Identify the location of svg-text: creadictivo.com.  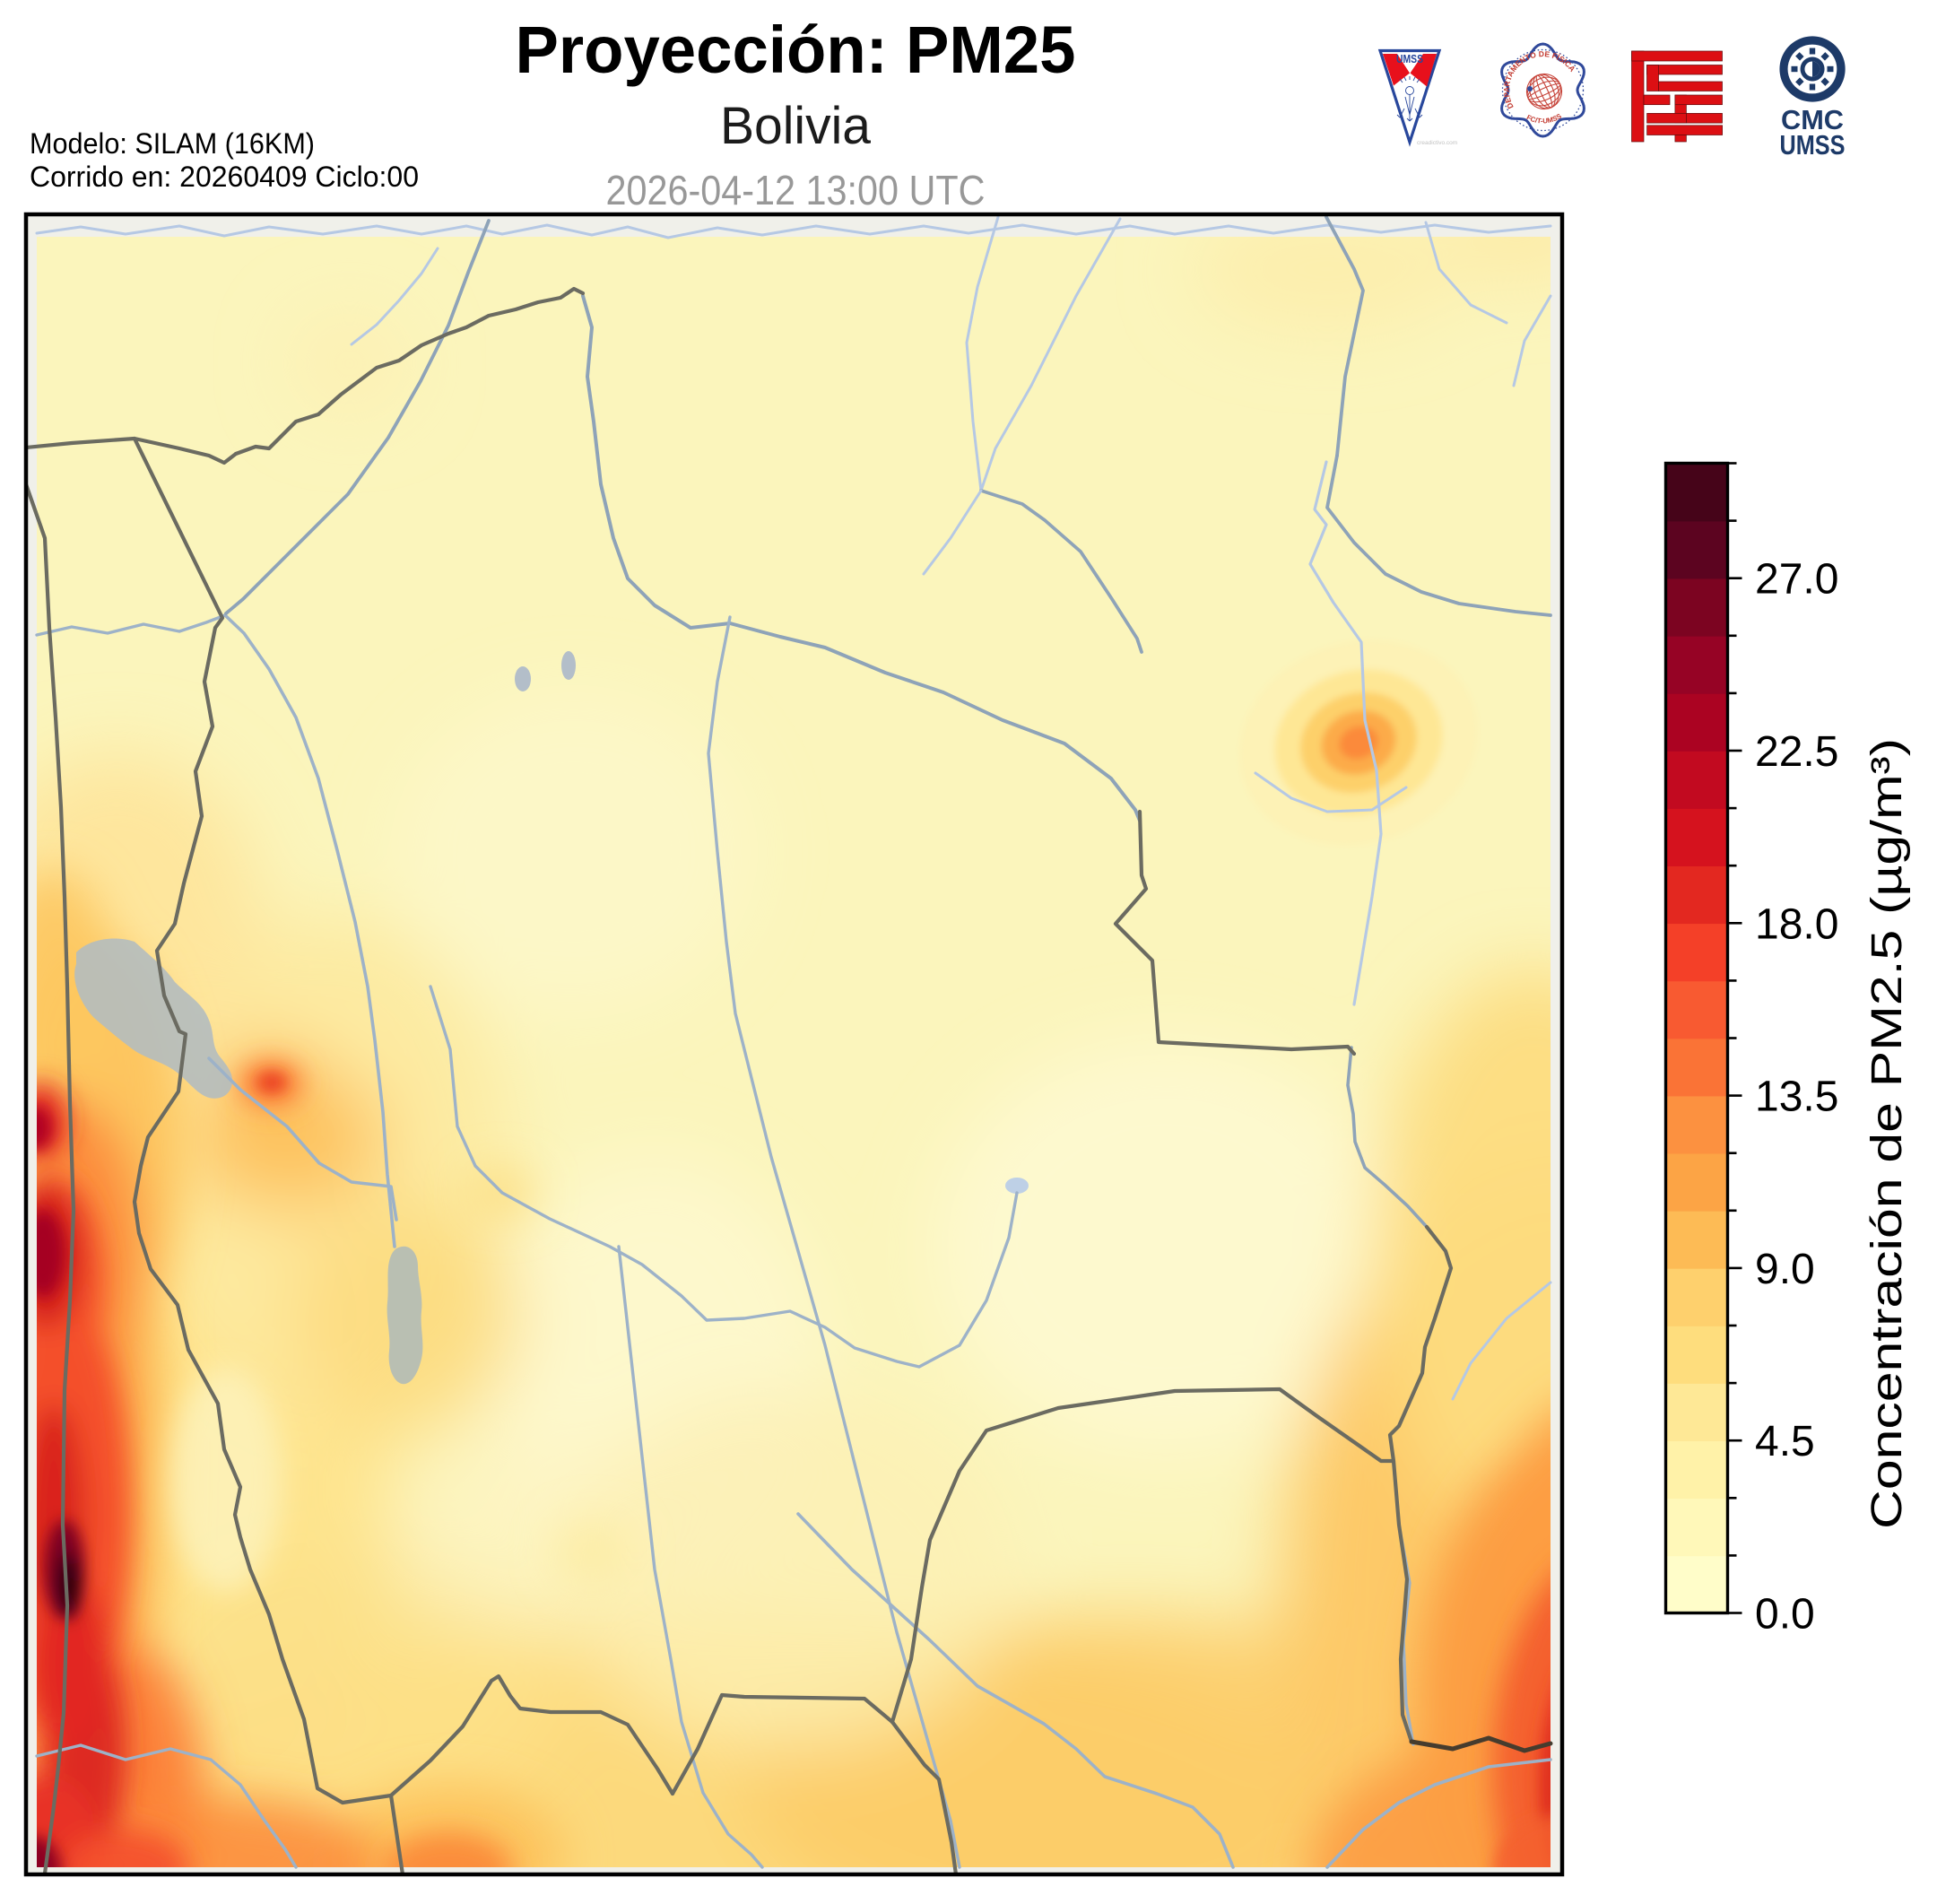
(1437, 143).